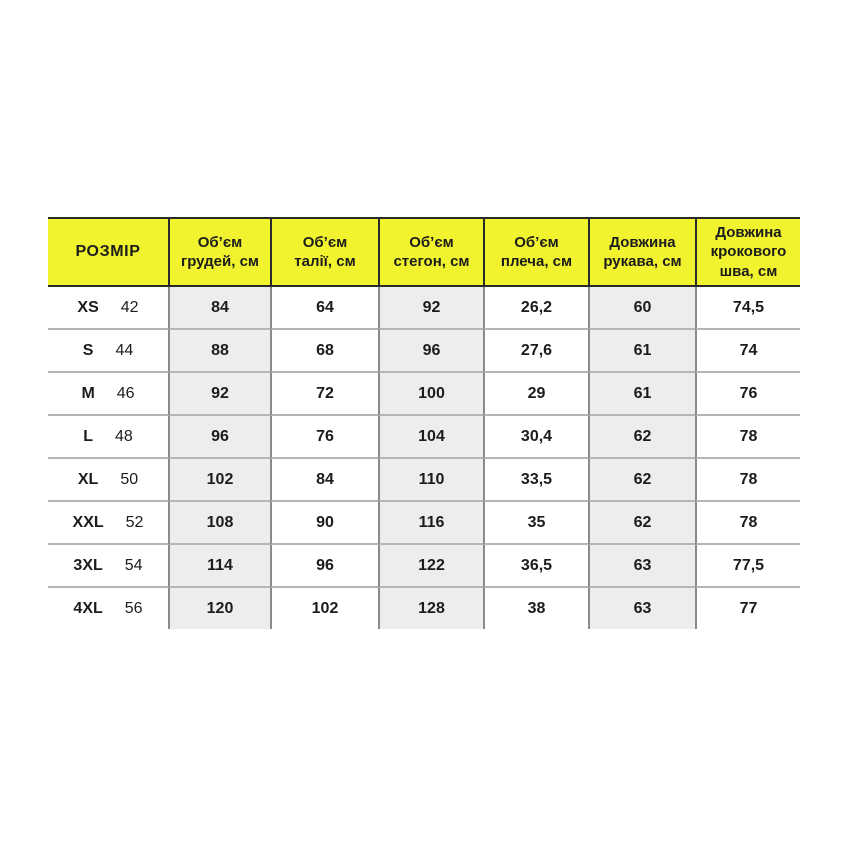  What do you see at coordinates (747, 252) in the screenshot?
I see `header-inseam: Довжина крокового шва, см` at bounding box center [747, 252].